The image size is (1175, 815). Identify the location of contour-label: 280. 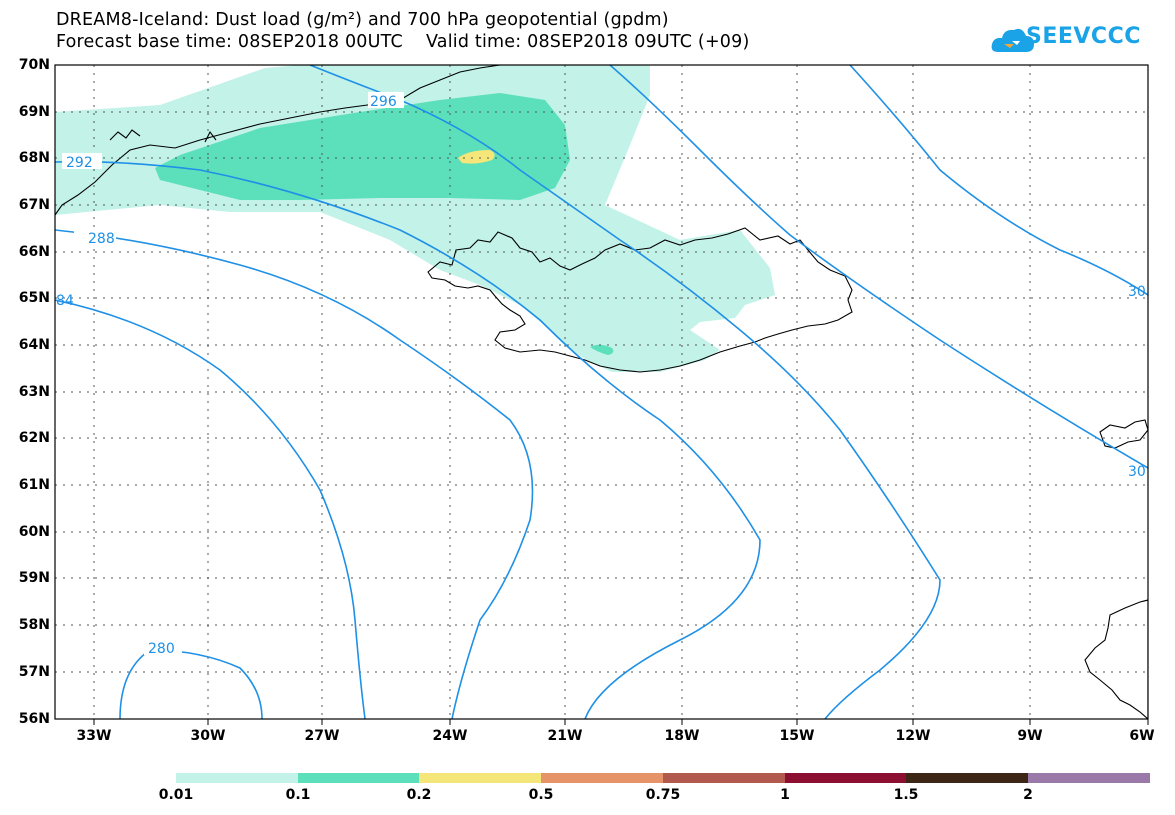
(161, 649).